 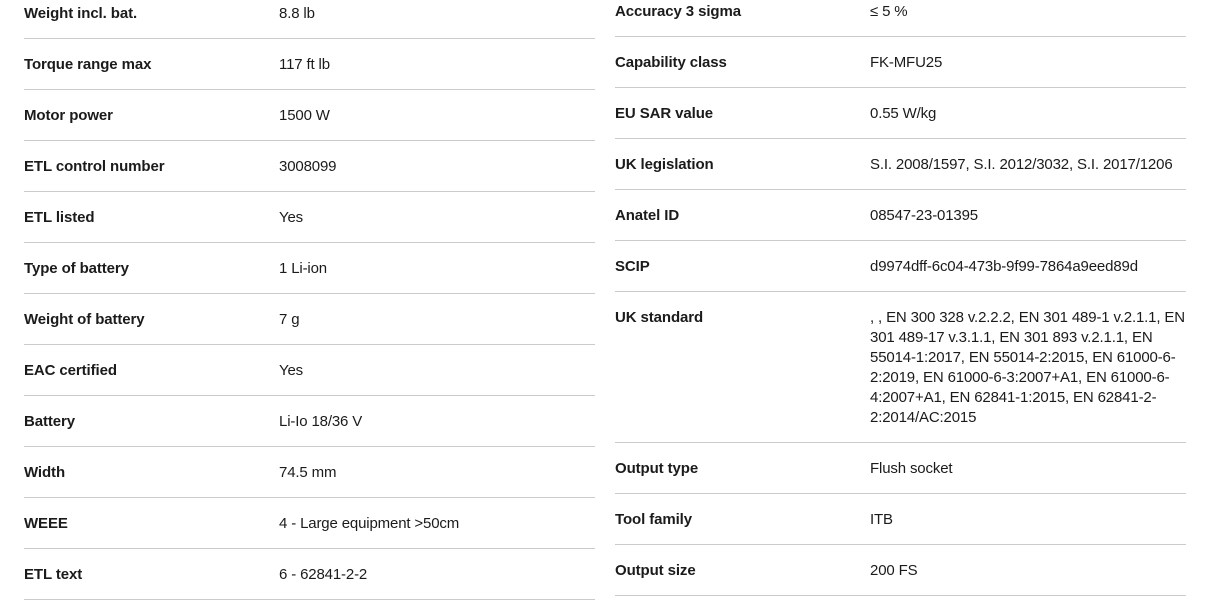 I want to click on spec-value: 74.5 mm, so click(x=308, y=472).